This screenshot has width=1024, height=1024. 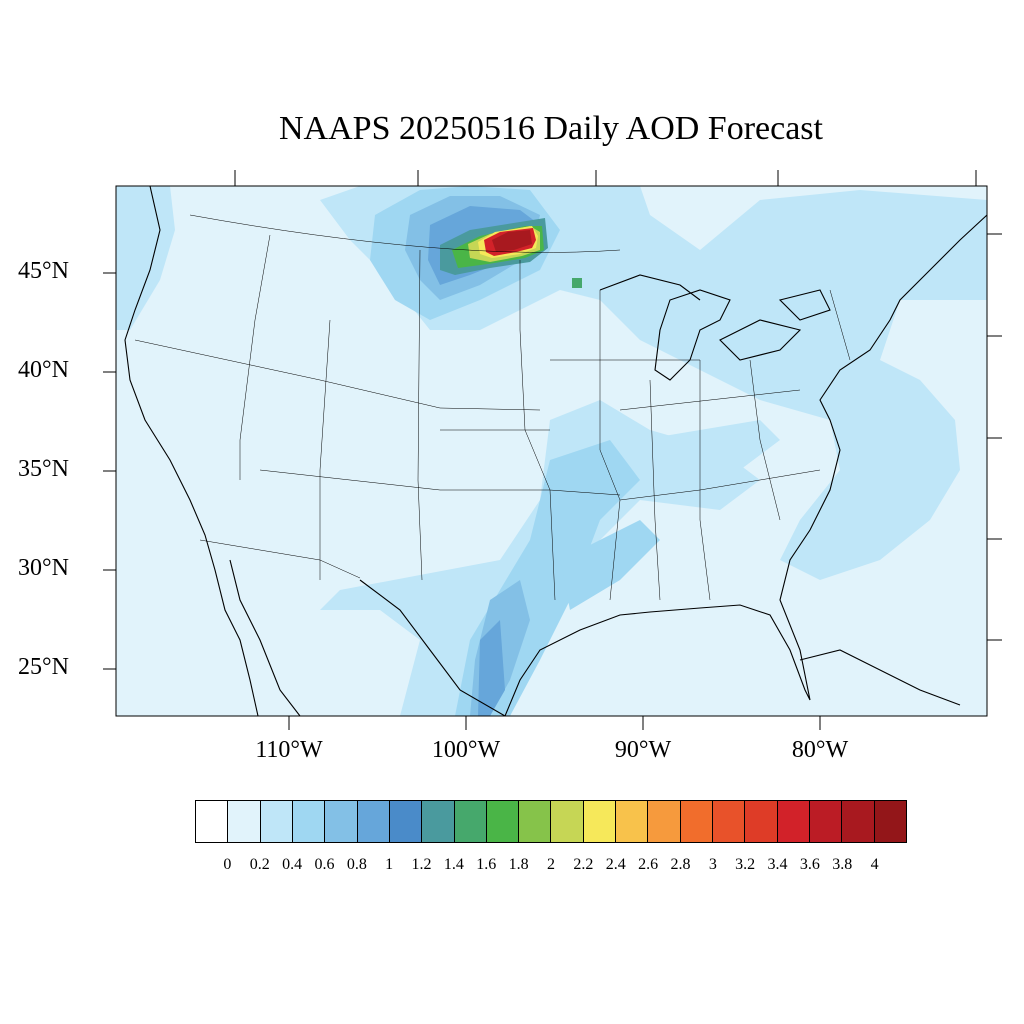 I want to click on colorbar-tick-label: 0.2, so click(x=259, y=864).